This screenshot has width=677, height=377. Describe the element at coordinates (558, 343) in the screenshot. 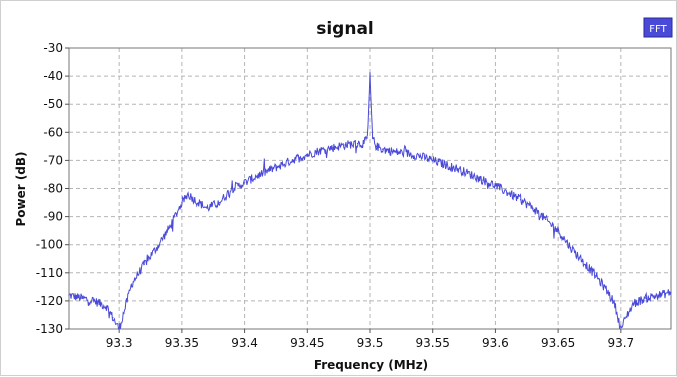

I see `x-tick-label: 93.65` at that location.